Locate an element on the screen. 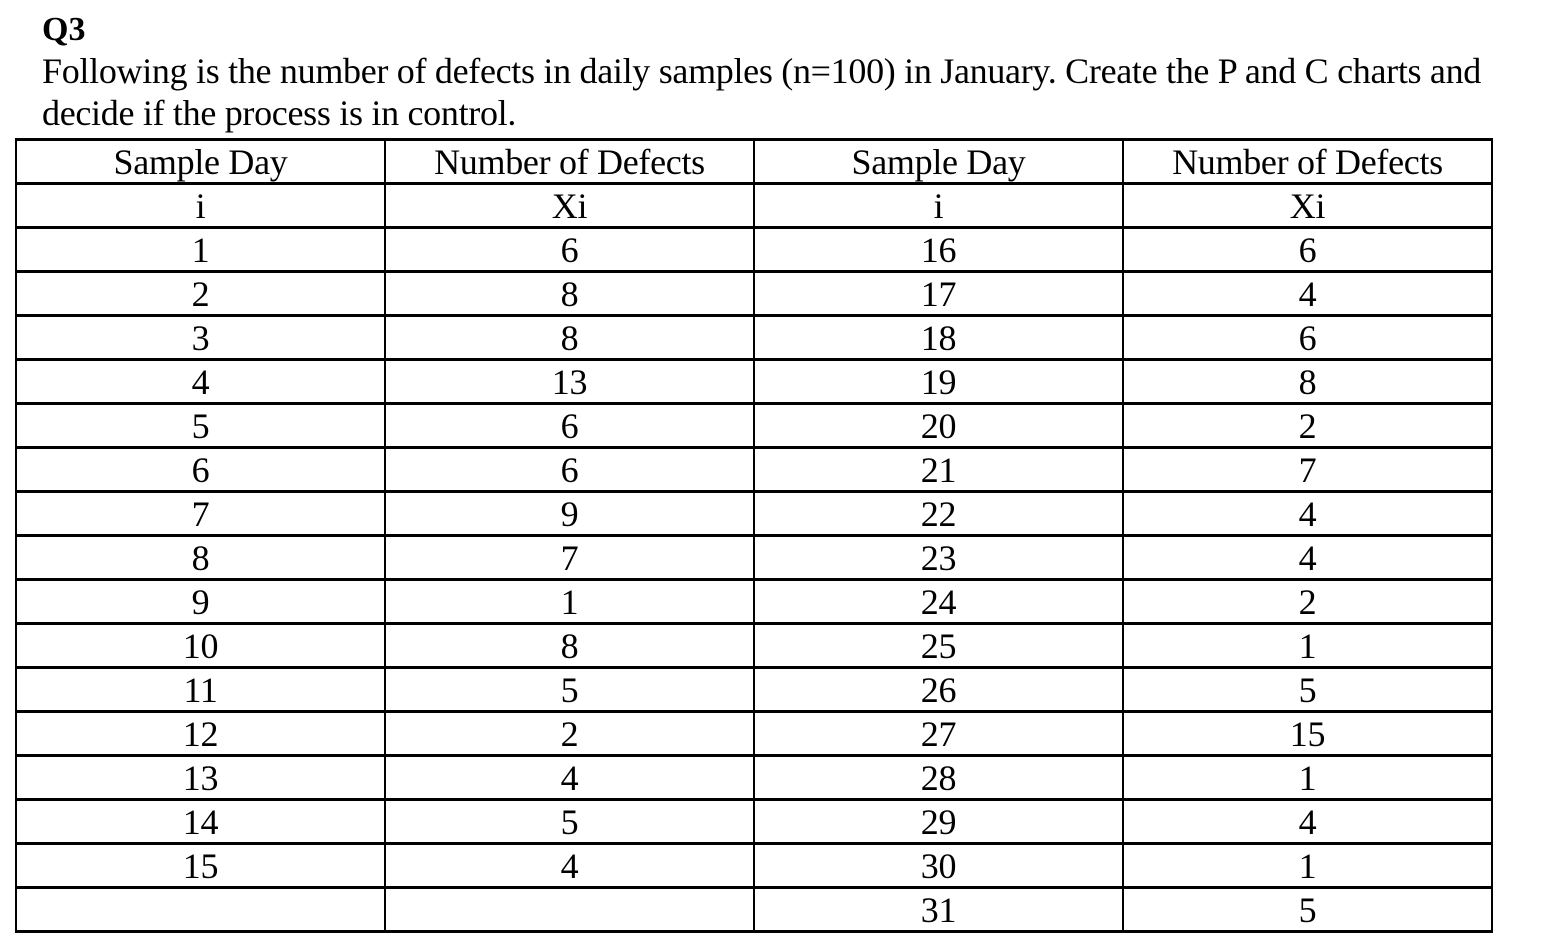 The width and height of the screenshot is (1566, 947). table-row: 13 4 28 1 is located at coordinates (754, 777).